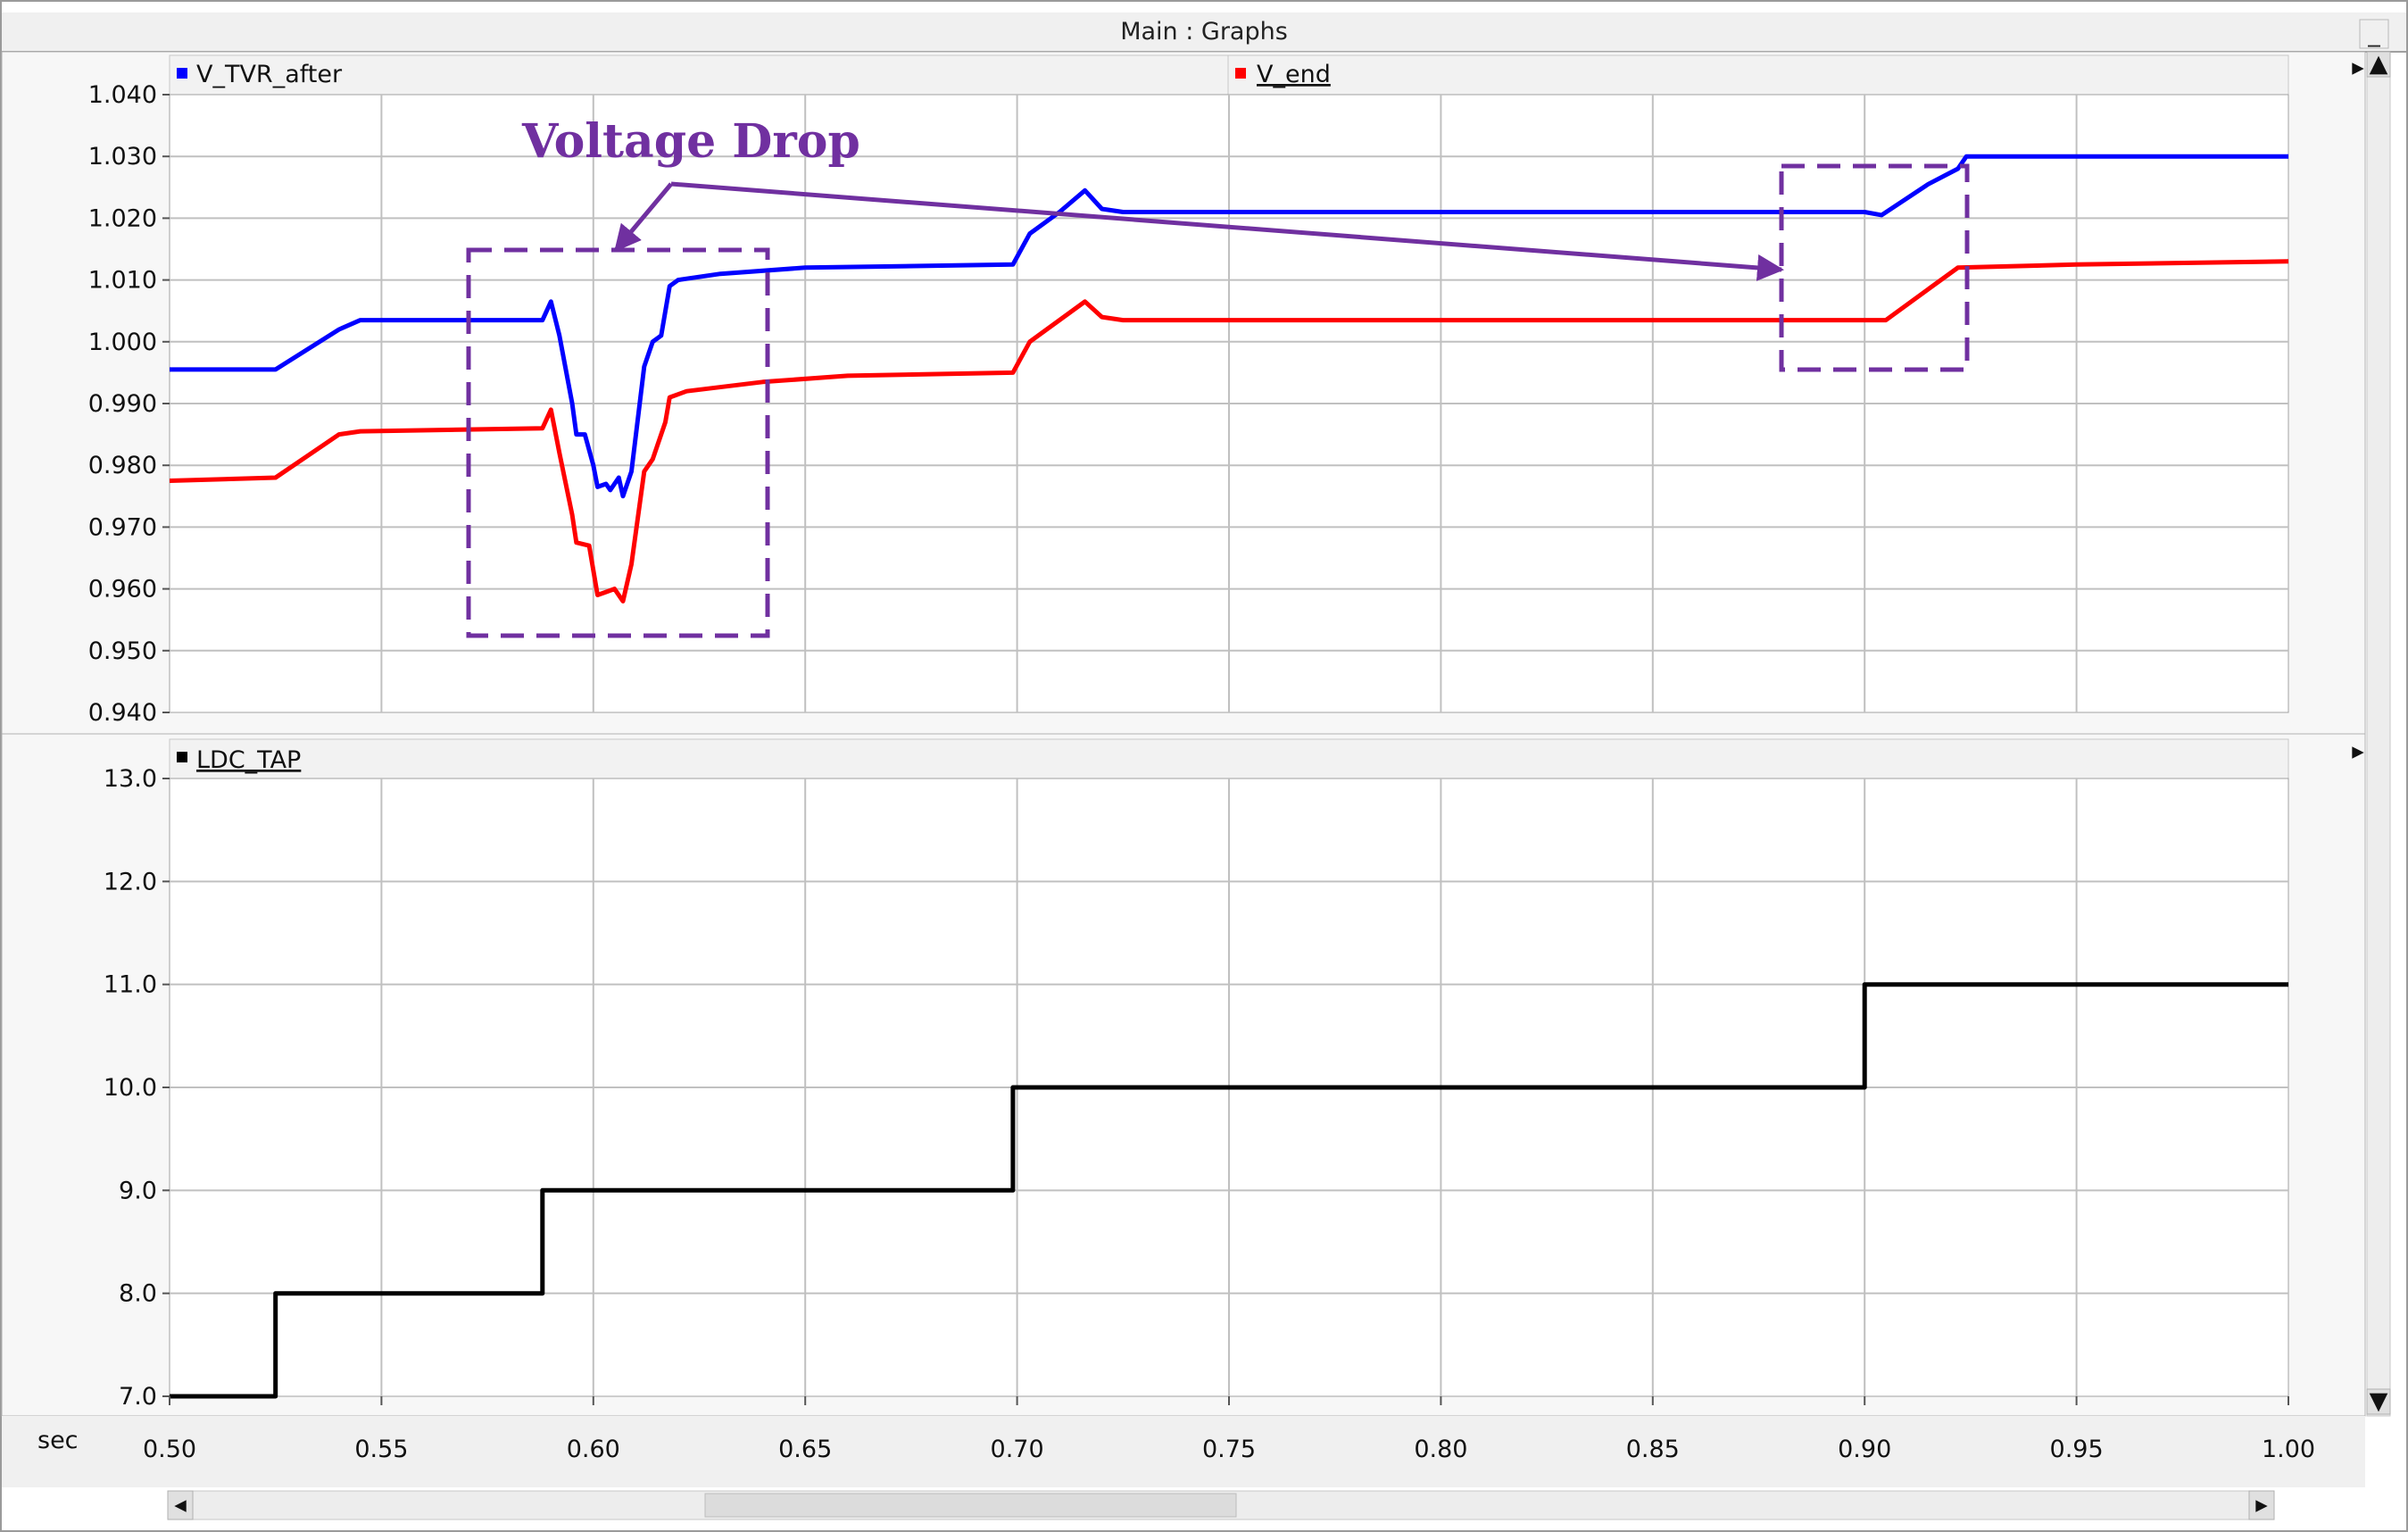 Image resolution: width=2408 pixels, height=1532 pixels. What do you see at coordinates (122, 157) in the screenshot?
I see `y-tick-label: 1.030` at bounding box center [122, 157].